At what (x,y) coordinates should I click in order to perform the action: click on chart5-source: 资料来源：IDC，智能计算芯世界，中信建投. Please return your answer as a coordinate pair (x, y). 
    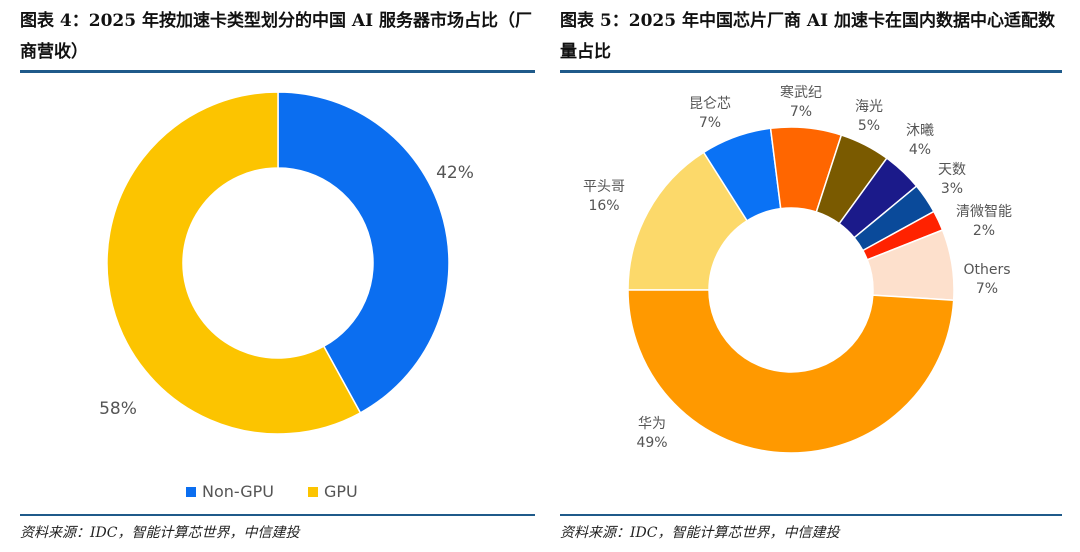
    Looking at the image, I should click on (700, 533).